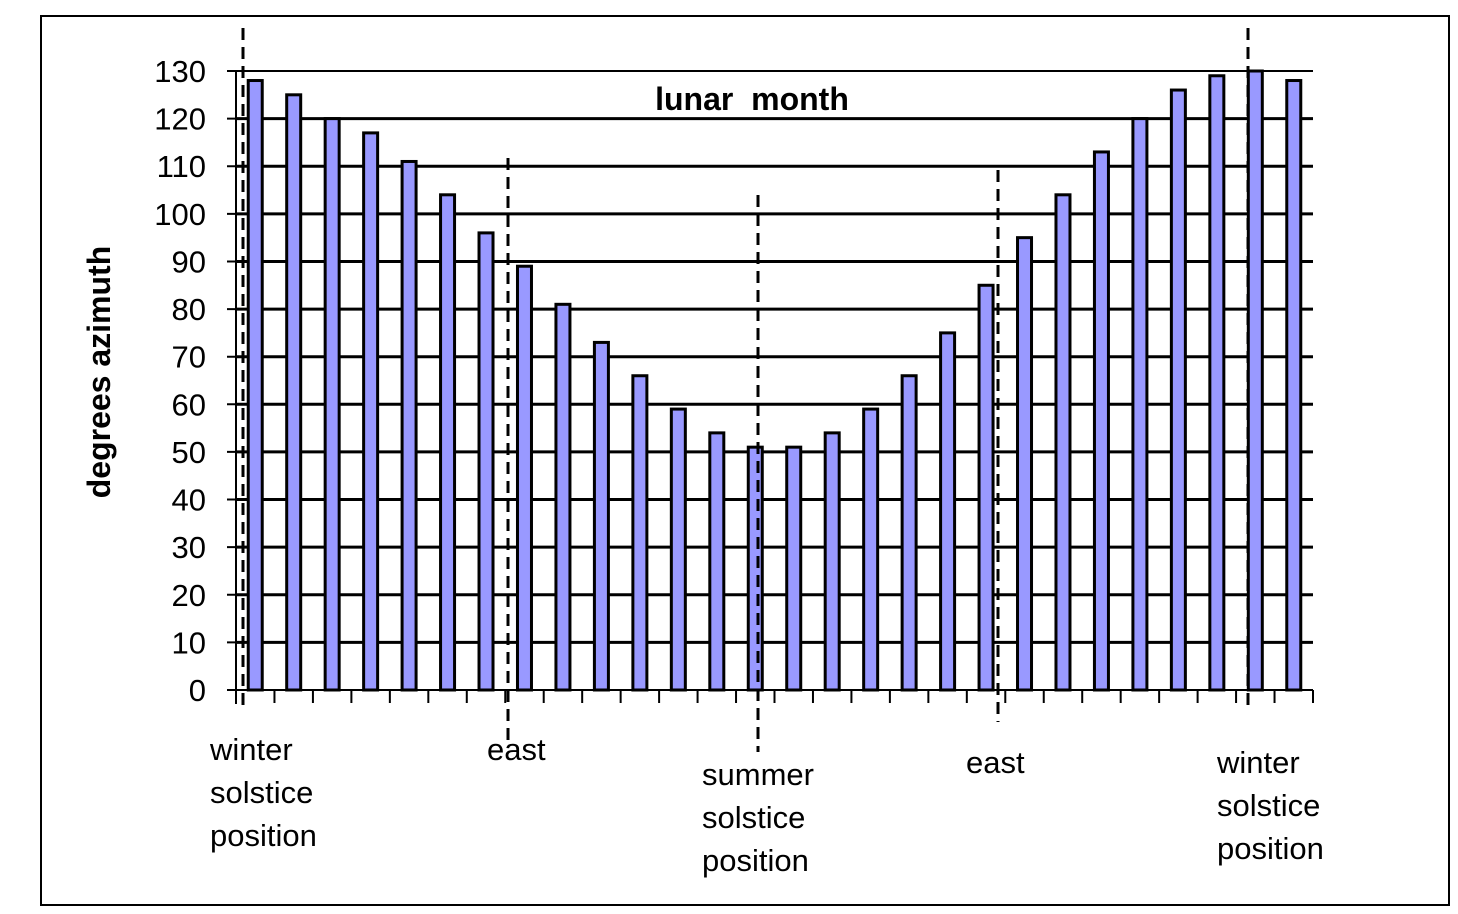 Image resolution: width=1458 pixels, height=914 pixels. I want to click on y-tick-label: 40, so click(189, 500).